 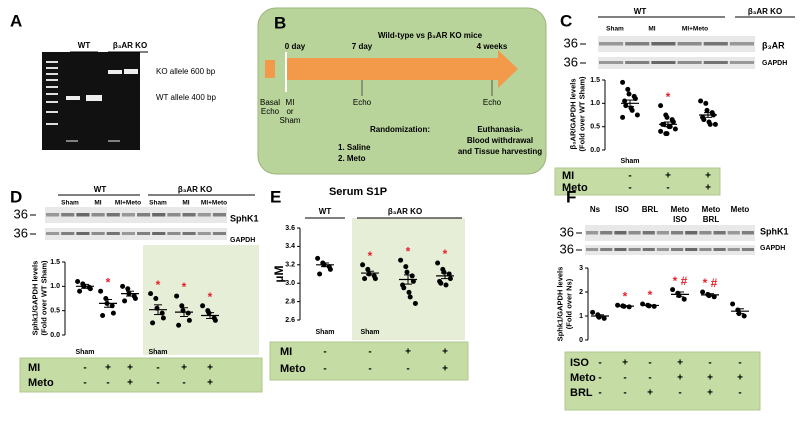 I want to click on panel-label: B, so click(x=280, y=22).